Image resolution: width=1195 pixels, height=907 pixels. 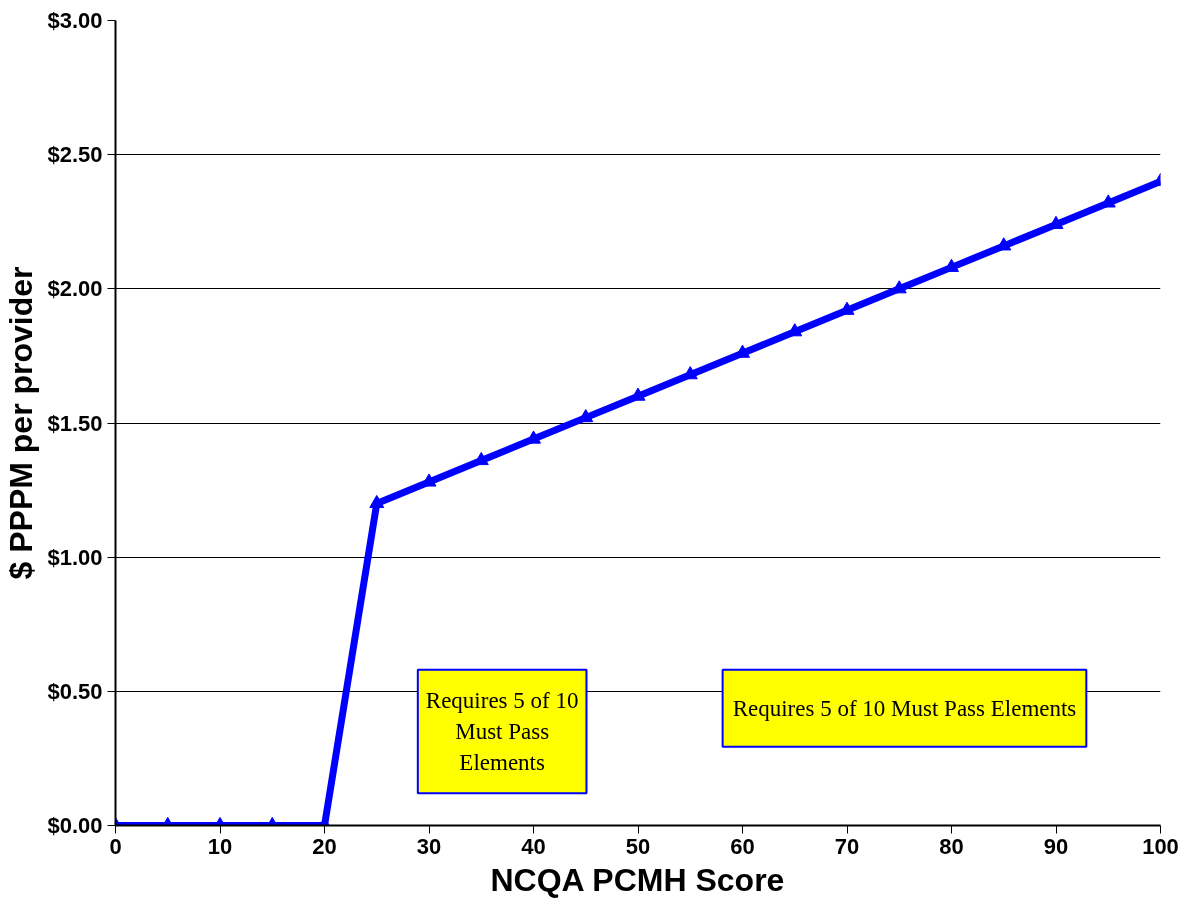 What do you see at coordinates (429, 846) in the screenshot?
I see `x-tick-label: 30` at bounding box center [429, 846].